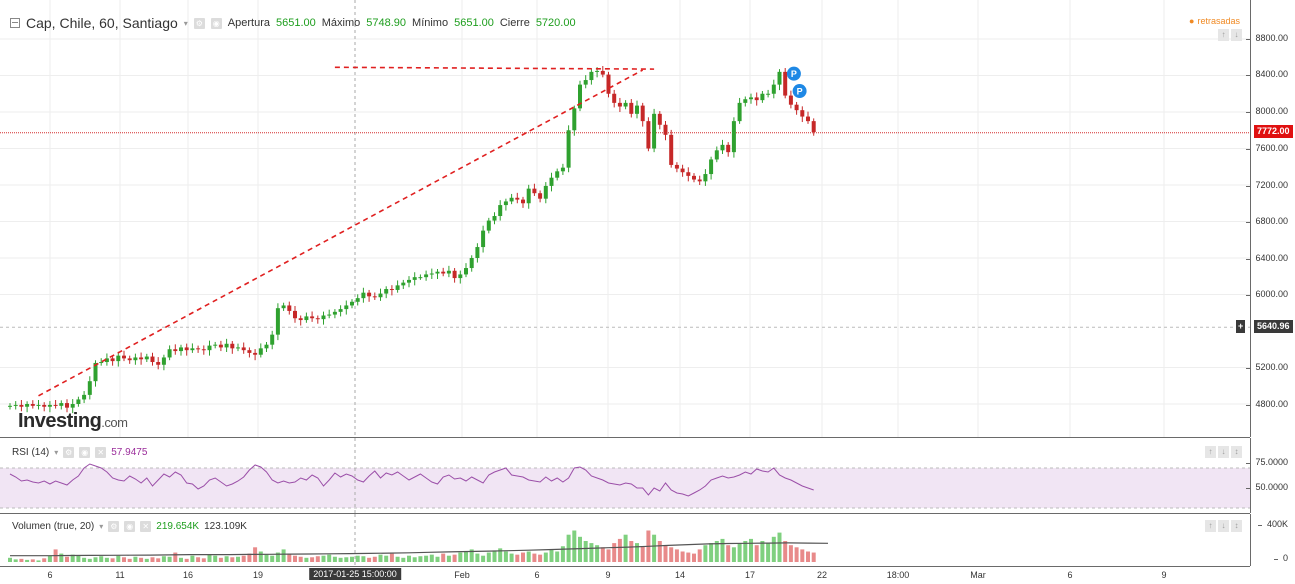  I want to click on volume-remove-icon: ✕, so click(146, 526).